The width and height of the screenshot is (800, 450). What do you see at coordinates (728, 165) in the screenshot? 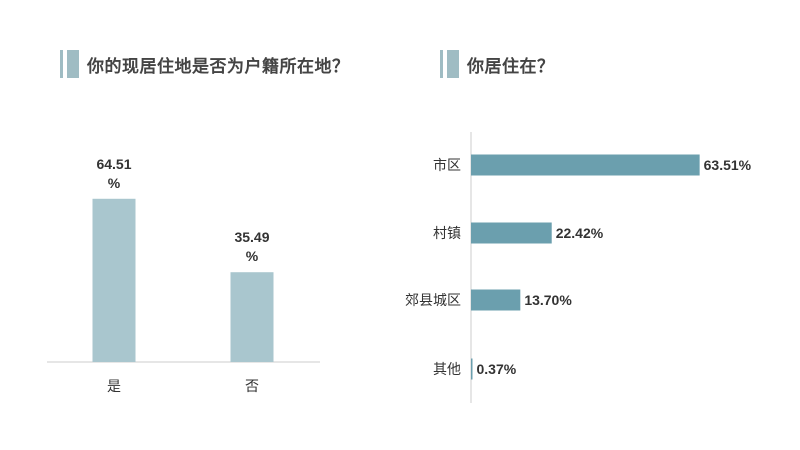
I see `data-label-0: 63.51%` at bounding box center [728, 165].